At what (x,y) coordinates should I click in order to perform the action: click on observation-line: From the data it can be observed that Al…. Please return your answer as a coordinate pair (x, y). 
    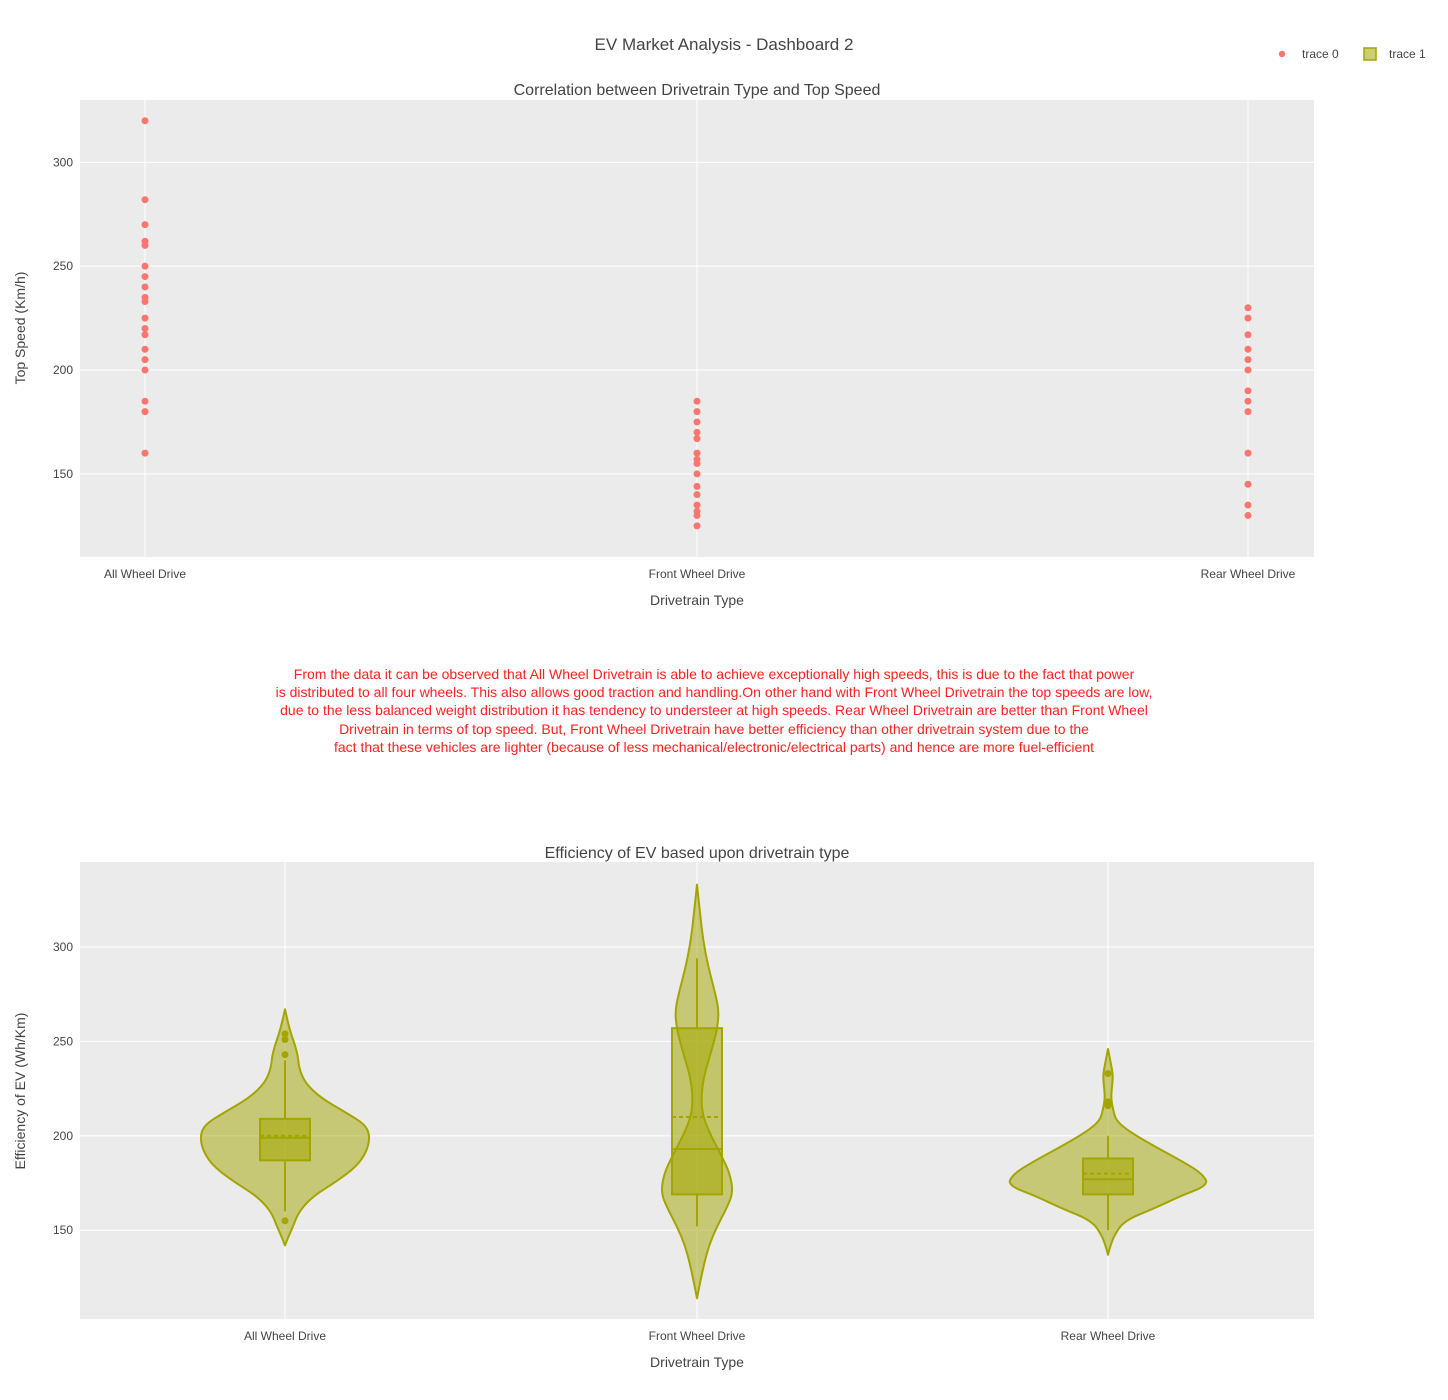
    Looking at the image, I should click on (714, 674).